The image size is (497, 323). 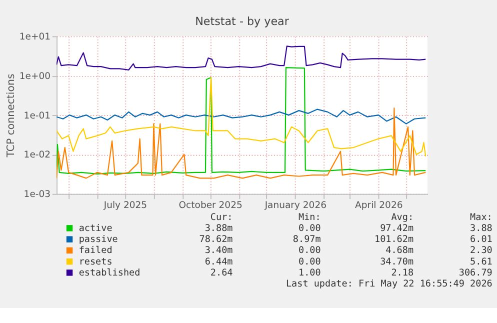 I want to click on text: Max:, so click(x=481, y=217).